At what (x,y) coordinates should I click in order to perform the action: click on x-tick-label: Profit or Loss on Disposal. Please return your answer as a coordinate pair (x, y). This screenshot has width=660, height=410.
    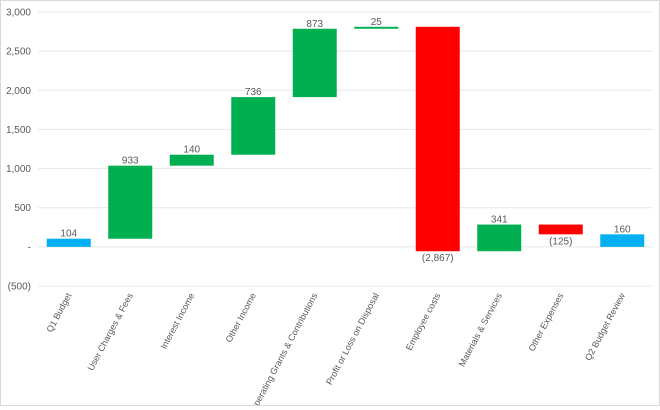
    Looking at the image, I should click on (352, 338).